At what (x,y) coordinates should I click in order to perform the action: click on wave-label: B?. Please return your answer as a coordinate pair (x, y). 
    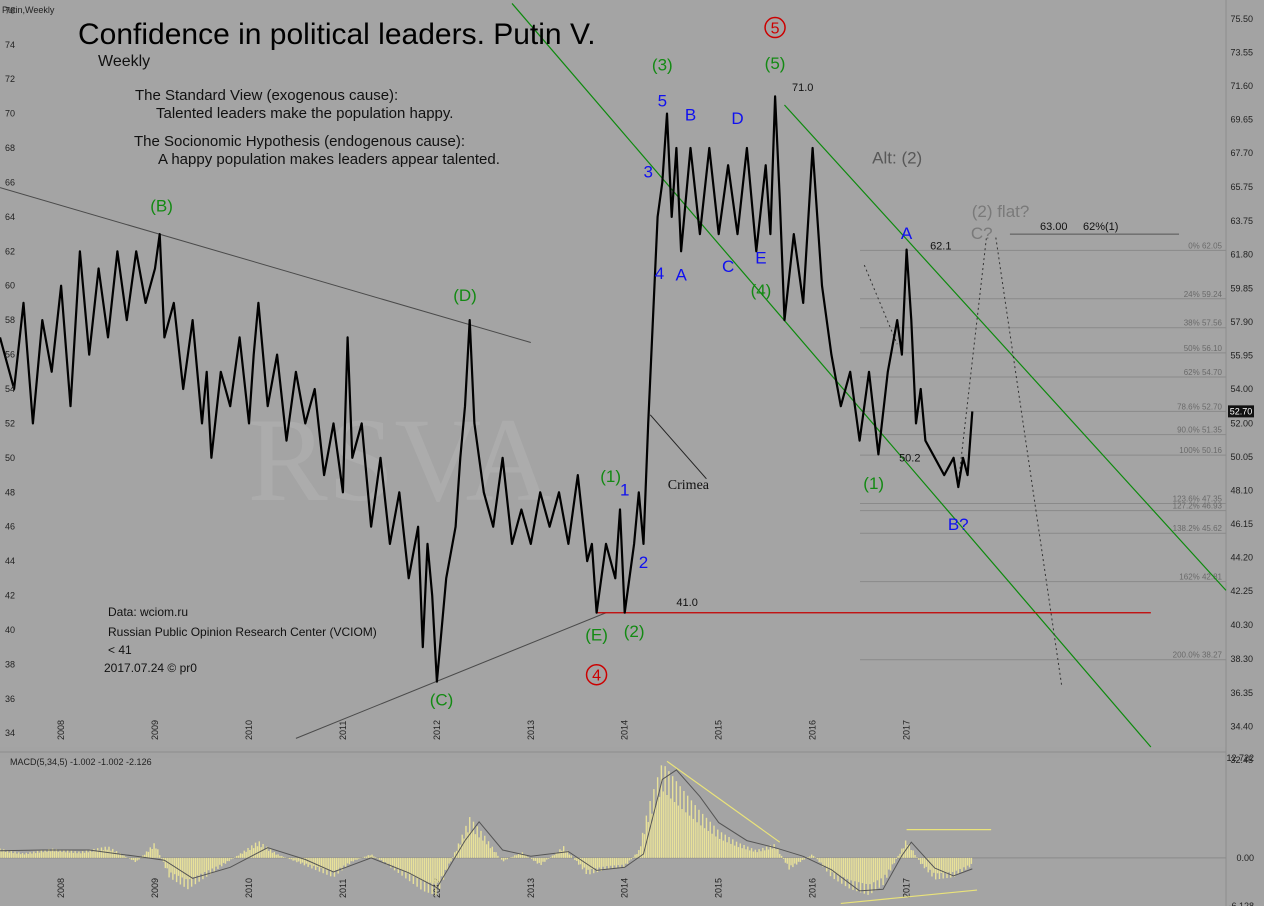
    Looking at the image, I should click on (958, 524).